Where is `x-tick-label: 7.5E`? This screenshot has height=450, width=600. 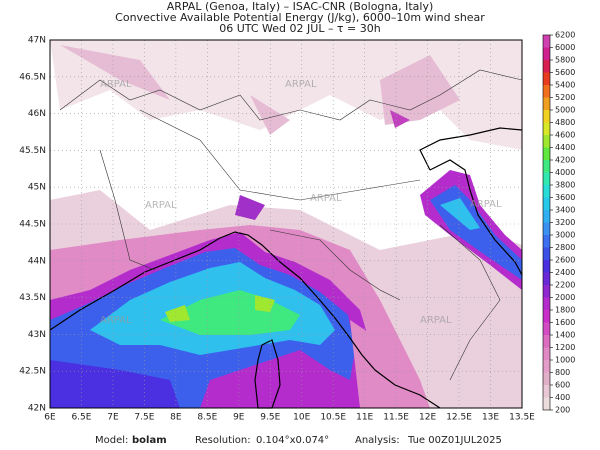
x-tick-label: 7.5E is located at coordinates (144, 418).